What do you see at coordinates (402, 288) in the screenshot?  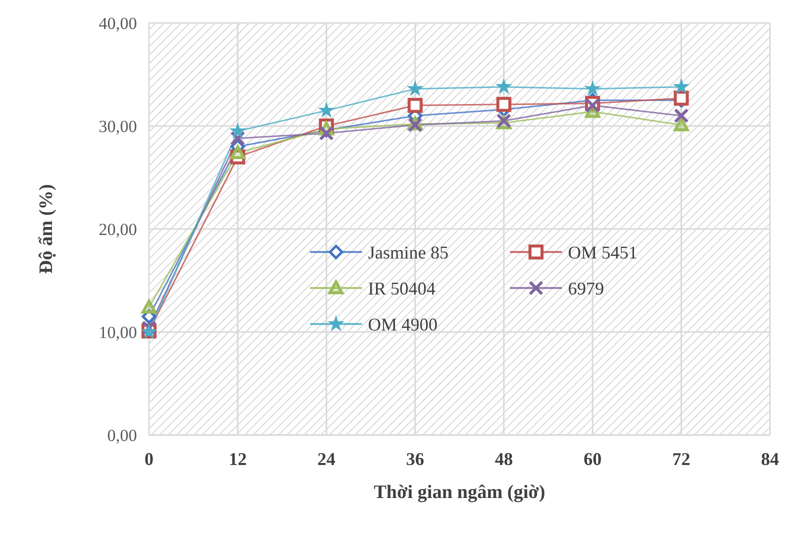 I see `legend-label: IR 50404` at bounding box center [402, 288].